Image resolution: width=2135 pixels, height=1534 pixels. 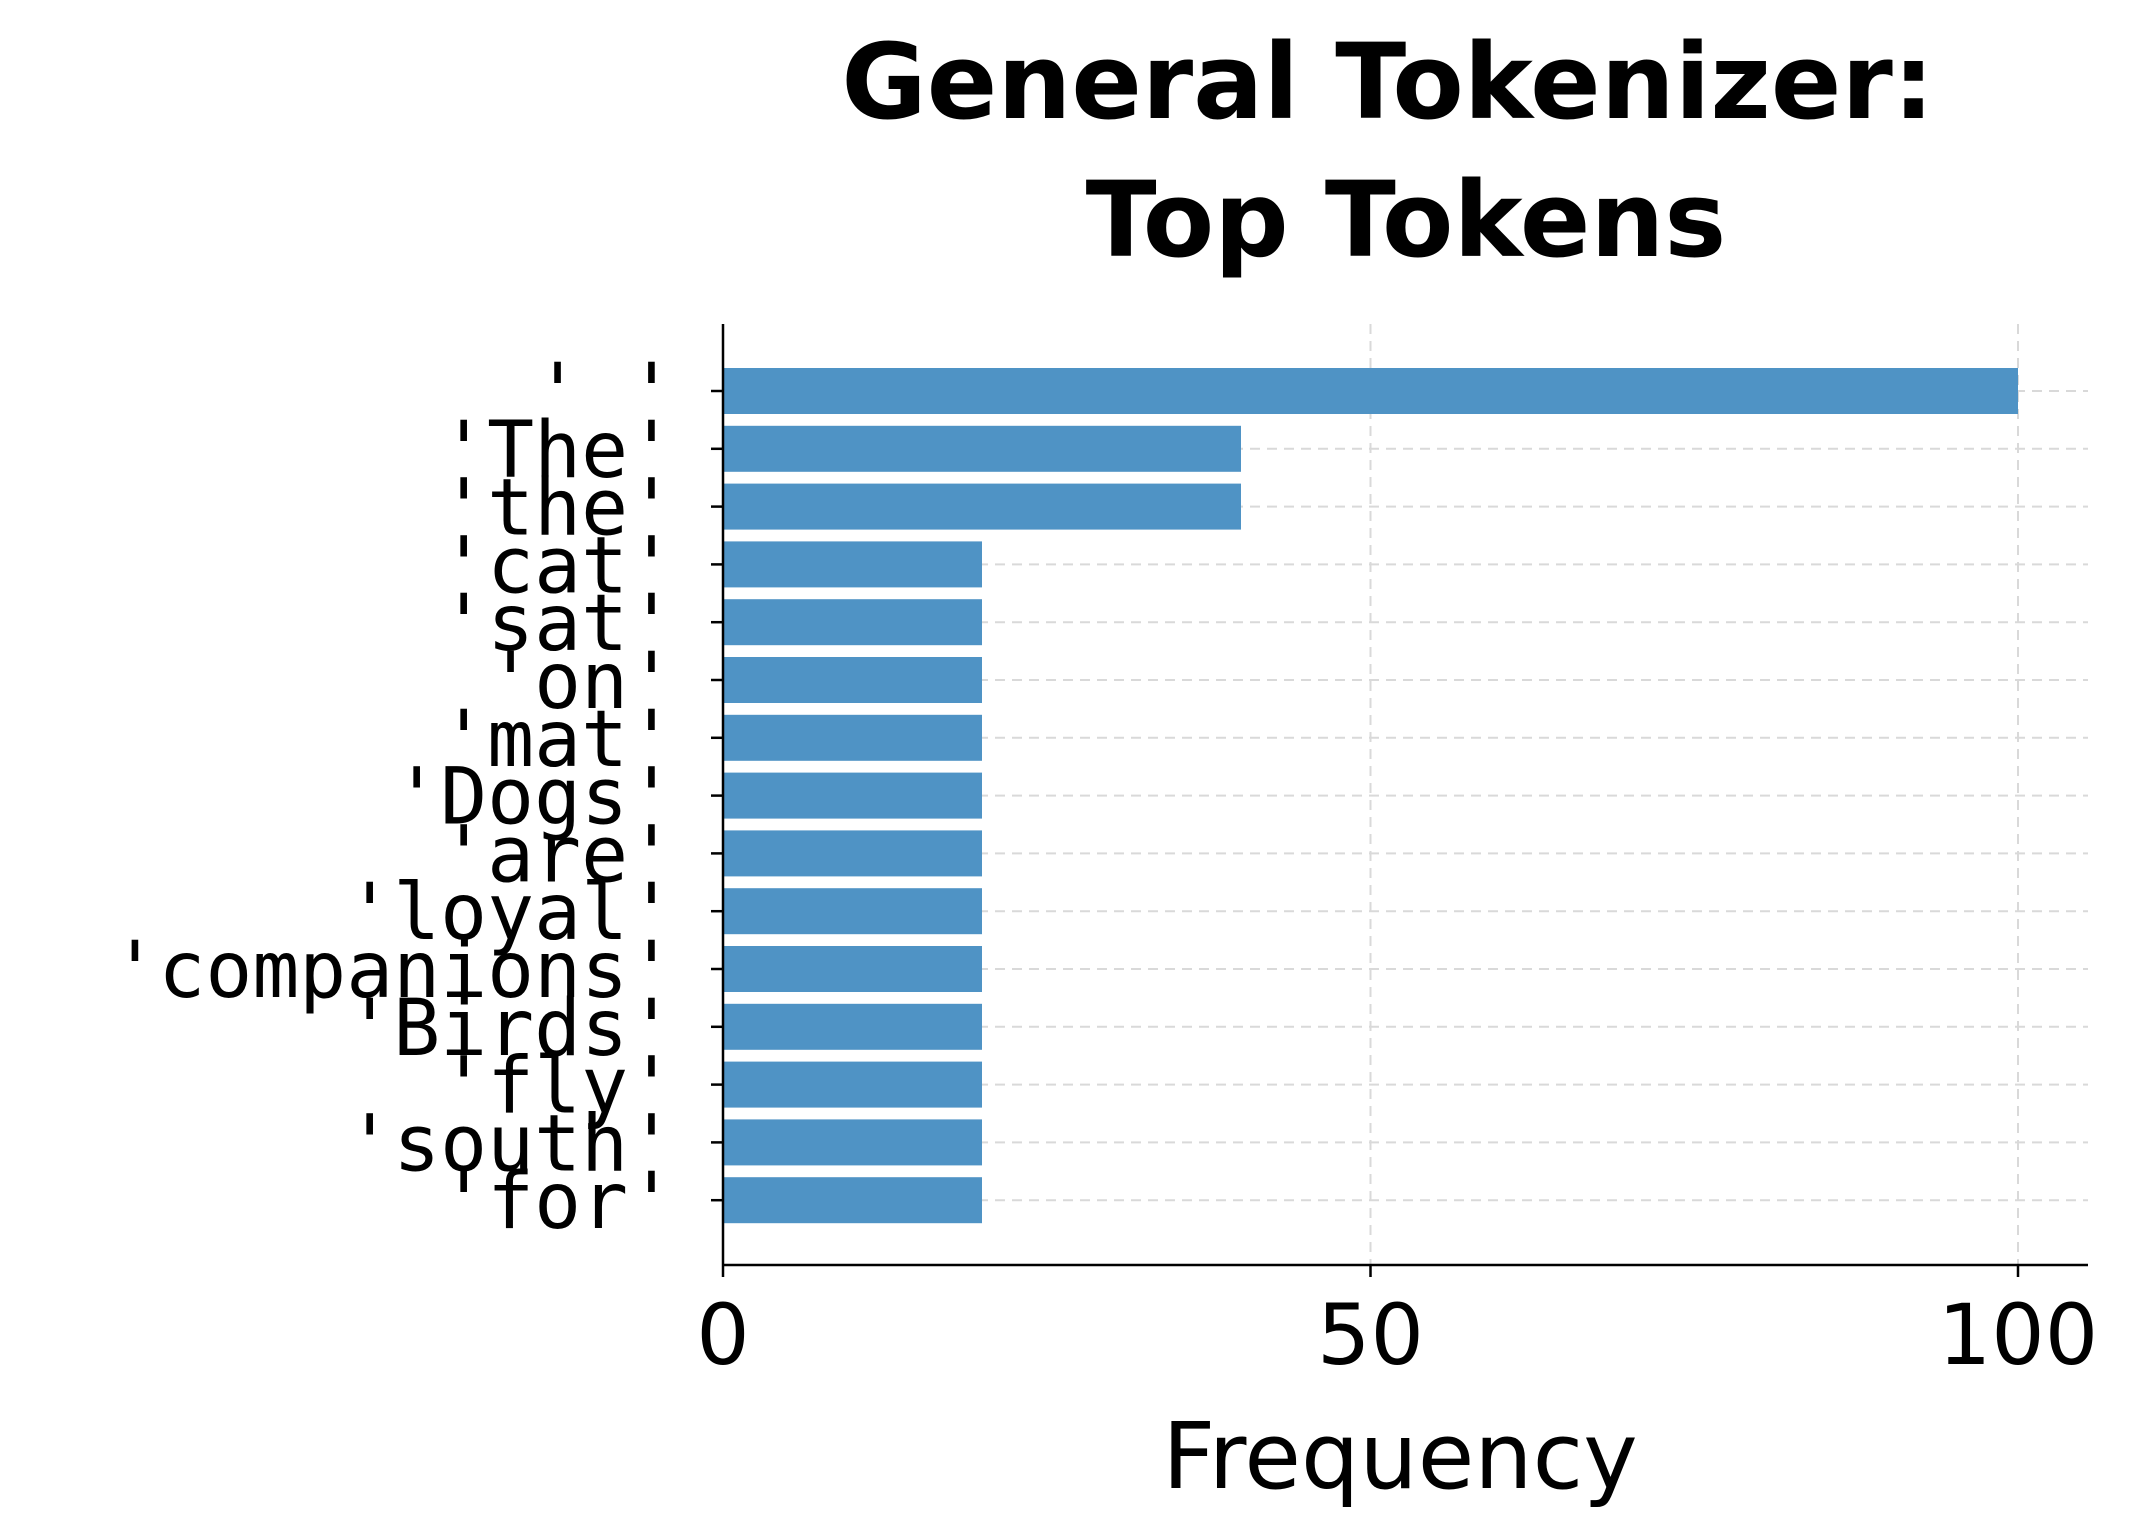 I want to click on x-ticks: 0 50 100, so click(x=1397, y=1324).